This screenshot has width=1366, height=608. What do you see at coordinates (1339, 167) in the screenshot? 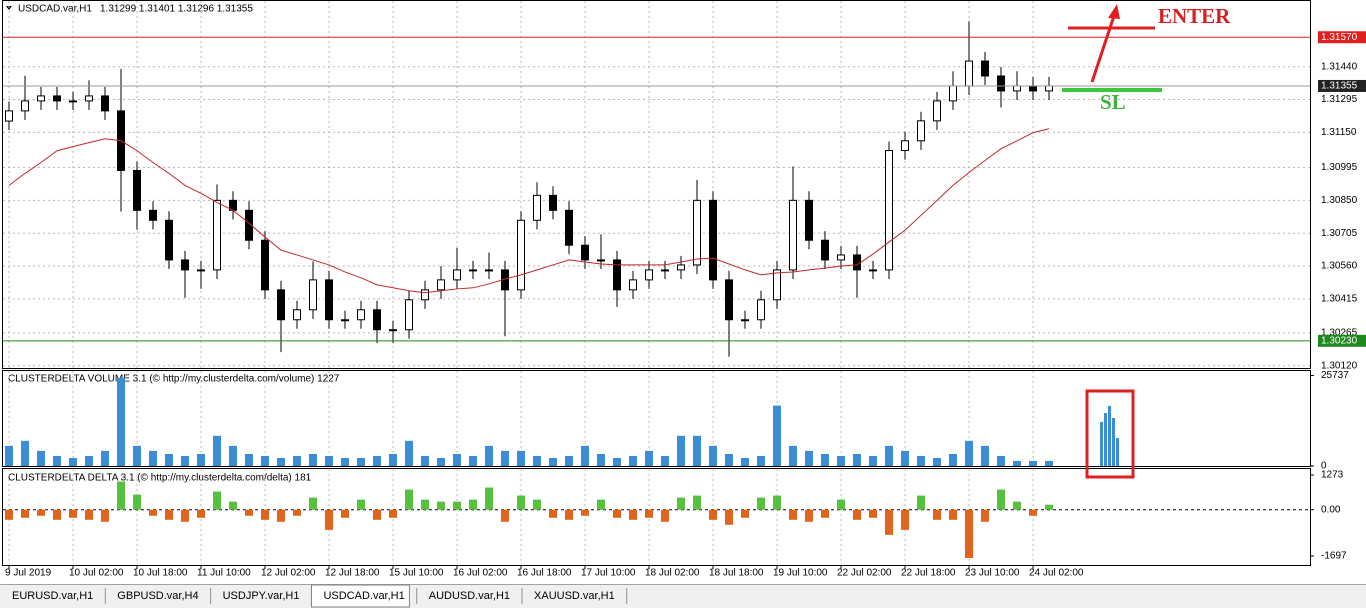
I see `y-tick-label: 1.30995` at bounding box center [1339, 167].